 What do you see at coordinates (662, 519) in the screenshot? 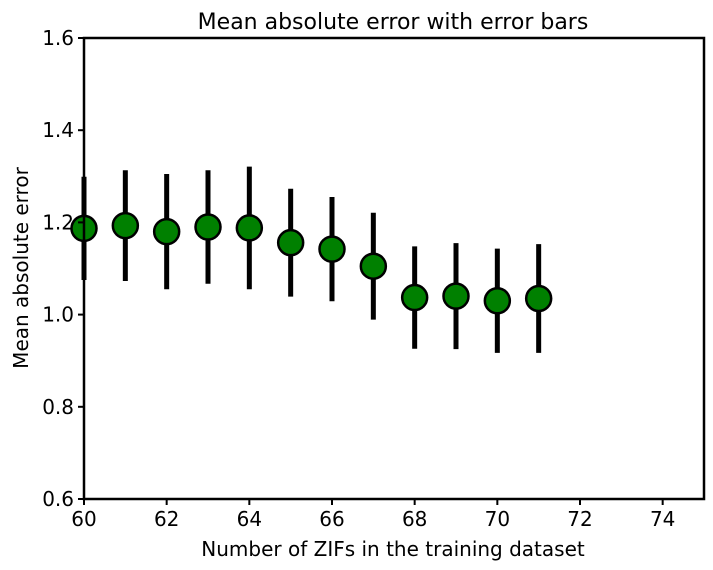
I see `x-tick-label: 74` at bounding box center [662, 519].